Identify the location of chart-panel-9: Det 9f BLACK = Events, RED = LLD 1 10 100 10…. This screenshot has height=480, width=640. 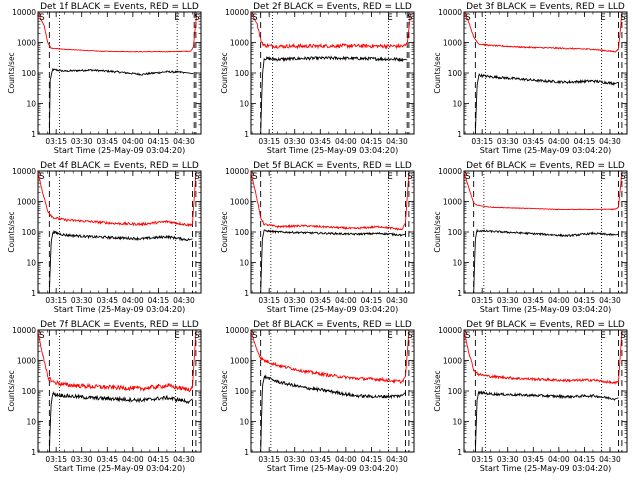
(530, 396).